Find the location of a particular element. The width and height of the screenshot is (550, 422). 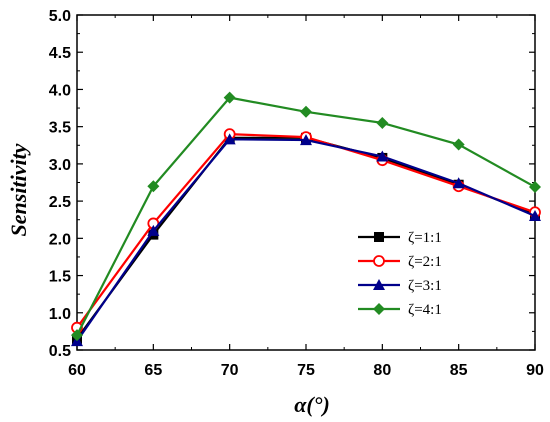

y-tick-label: 2.0 is located at coordinates (60, 239).